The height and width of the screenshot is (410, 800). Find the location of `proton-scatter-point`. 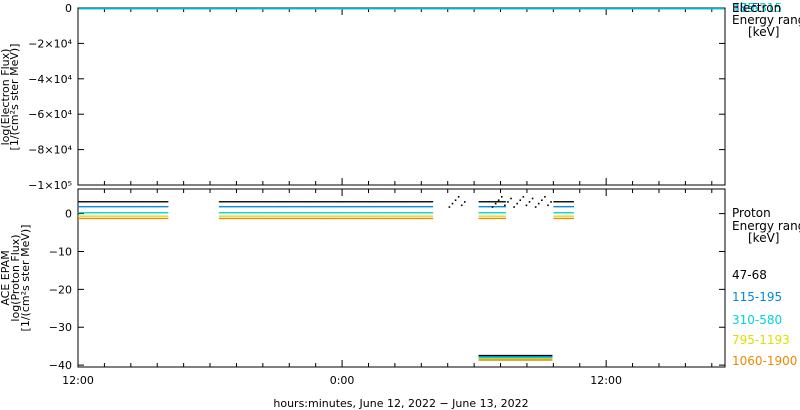

proton-scatter-point is located at coordinates (517, 203).